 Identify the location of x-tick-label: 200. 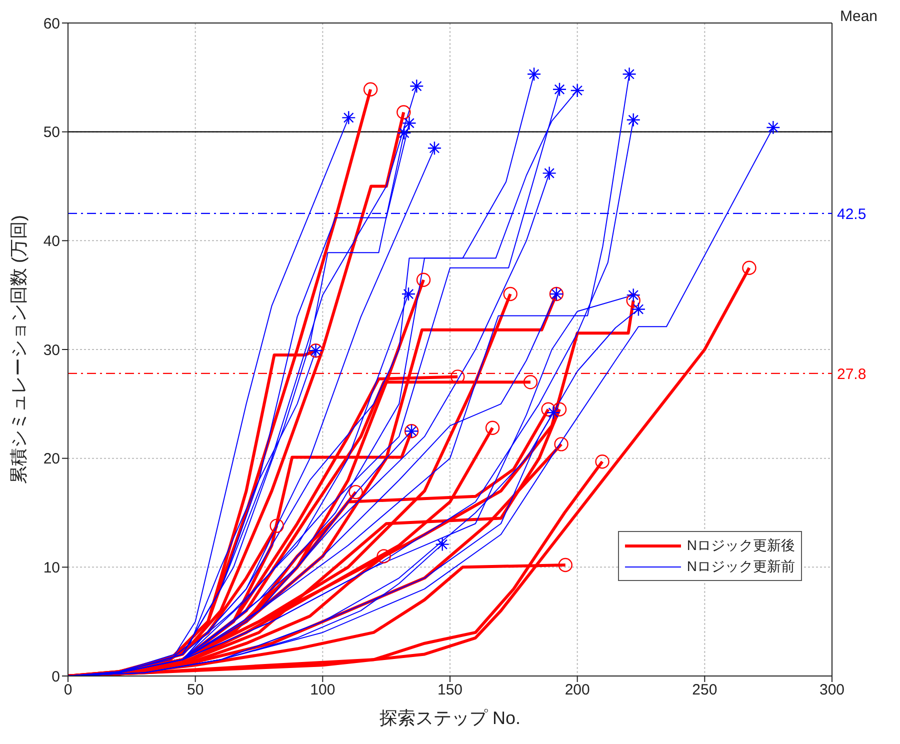
(577, 690).